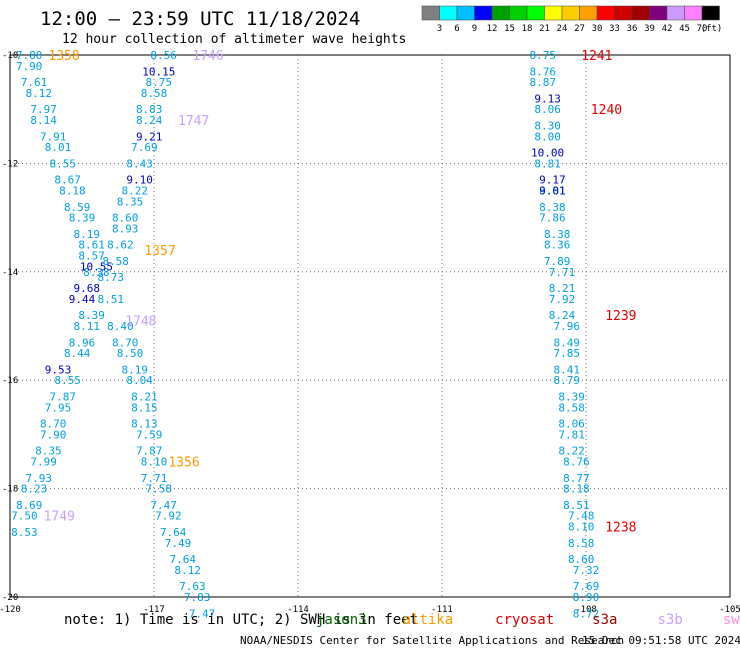  What do you see at coordinates (10, 610) in the screenshot?
I see `x-tick-label: -120` at bounding box center [10, 610].